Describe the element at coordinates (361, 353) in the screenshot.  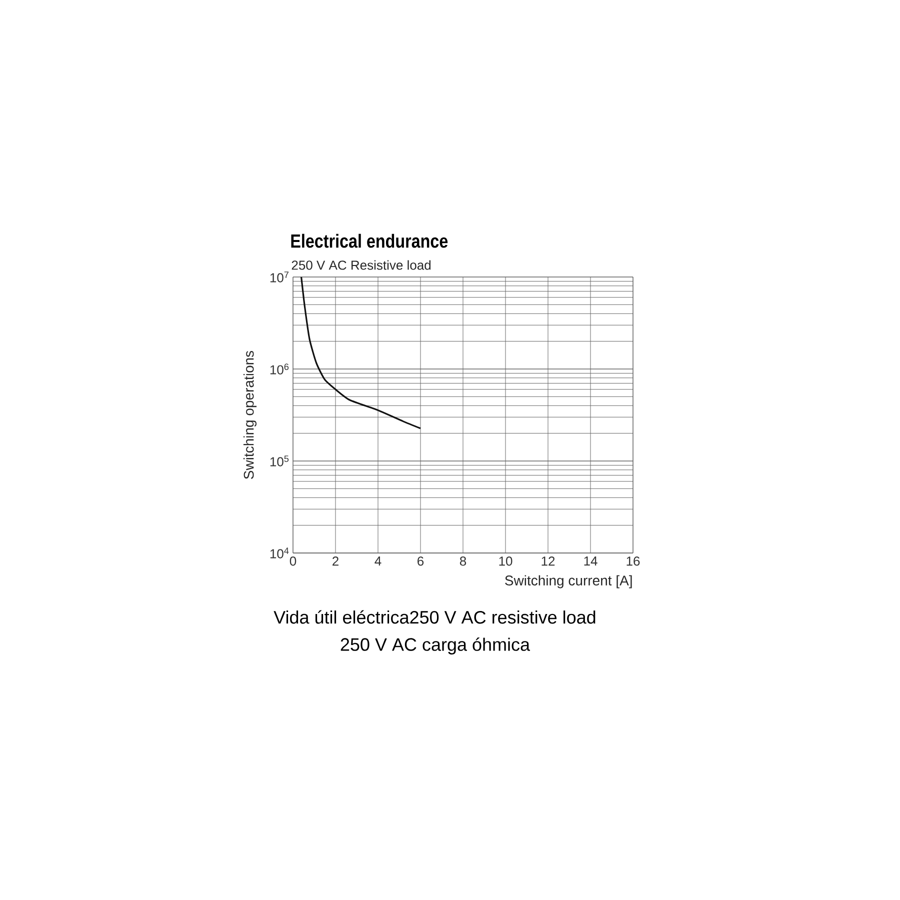
I see `line-series` at that location.